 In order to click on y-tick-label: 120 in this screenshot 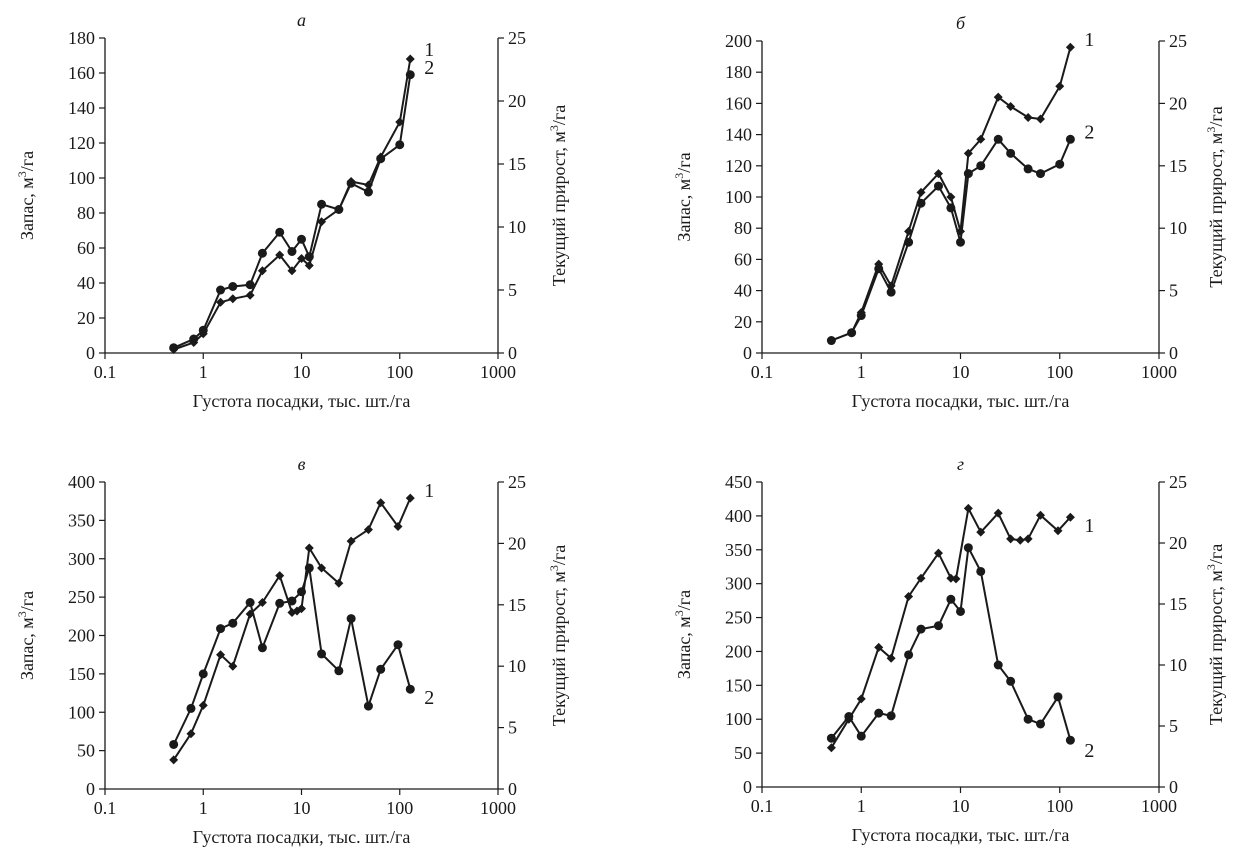, I will do `click(81, 143)`.